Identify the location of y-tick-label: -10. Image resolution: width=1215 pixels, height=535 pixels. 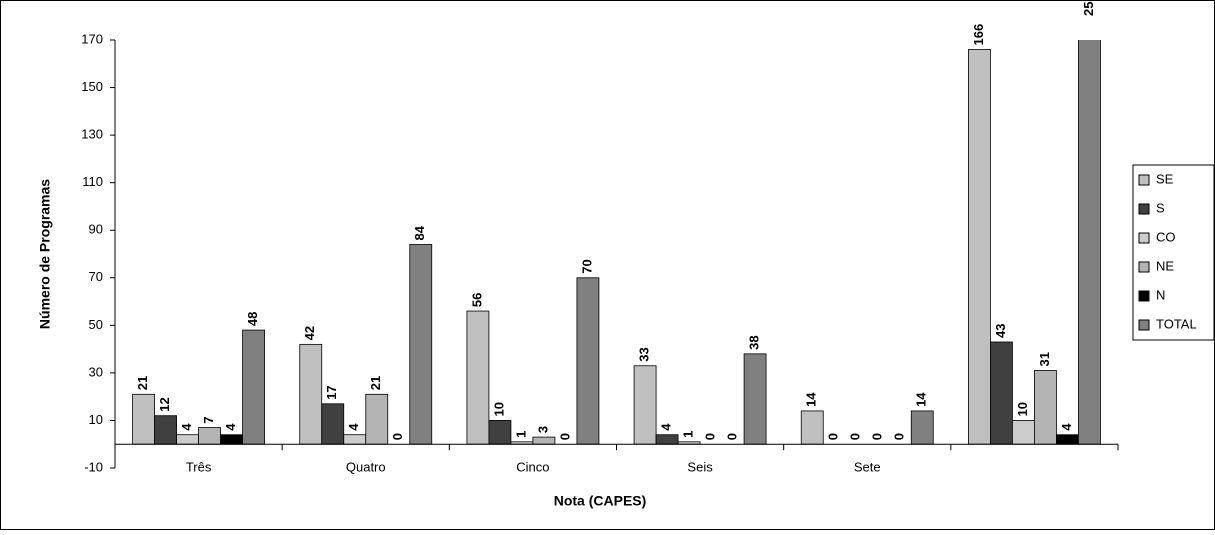
(93, 466).